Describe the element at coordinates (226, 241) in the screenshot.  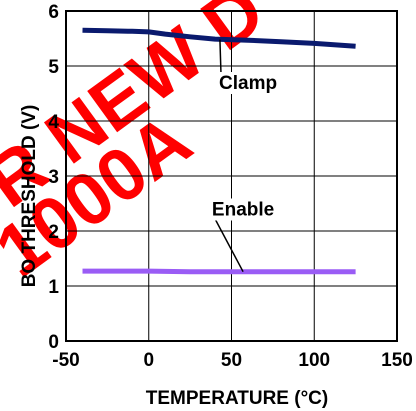
I see `annotation-leader` at that location.